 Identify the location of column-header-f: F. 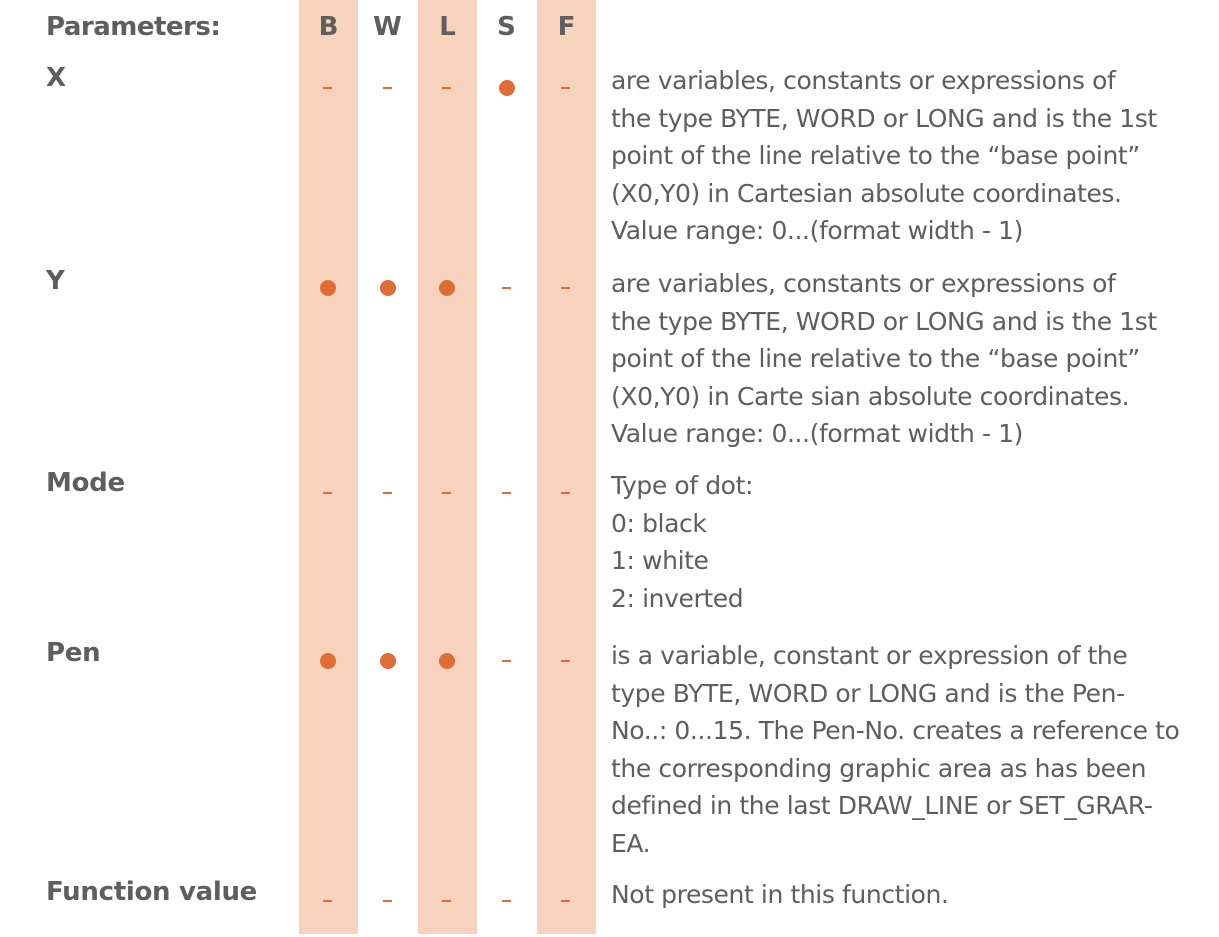
(566, 27).